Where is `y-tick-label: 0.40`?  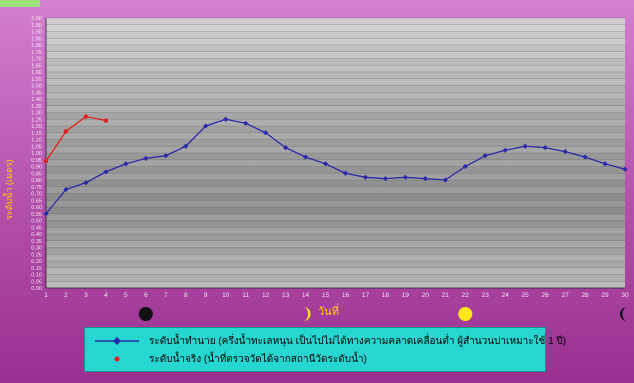 y-tick-label: 0.40 is located at coordinates (36, 235).